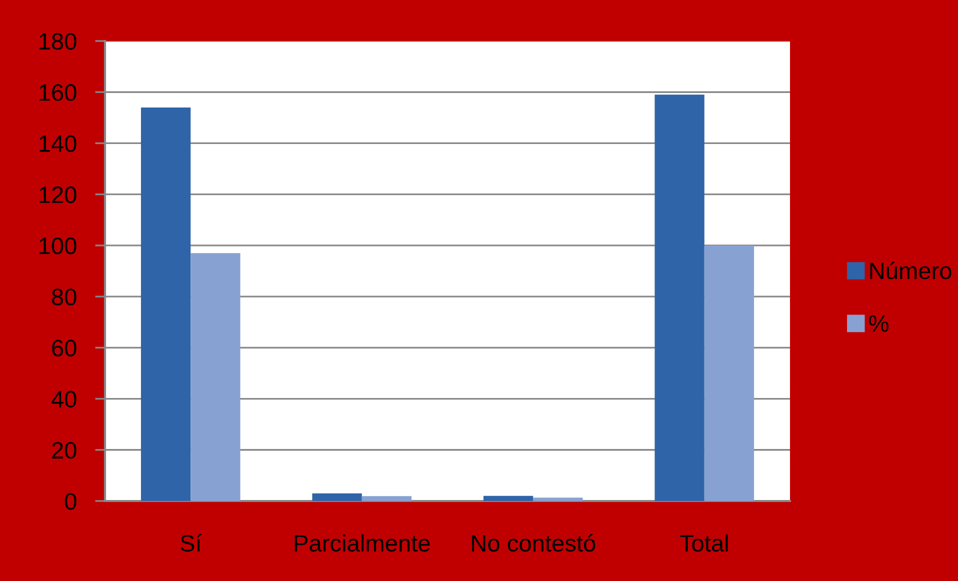  I want to click on x-tick-label: Total, so click(704, 543).